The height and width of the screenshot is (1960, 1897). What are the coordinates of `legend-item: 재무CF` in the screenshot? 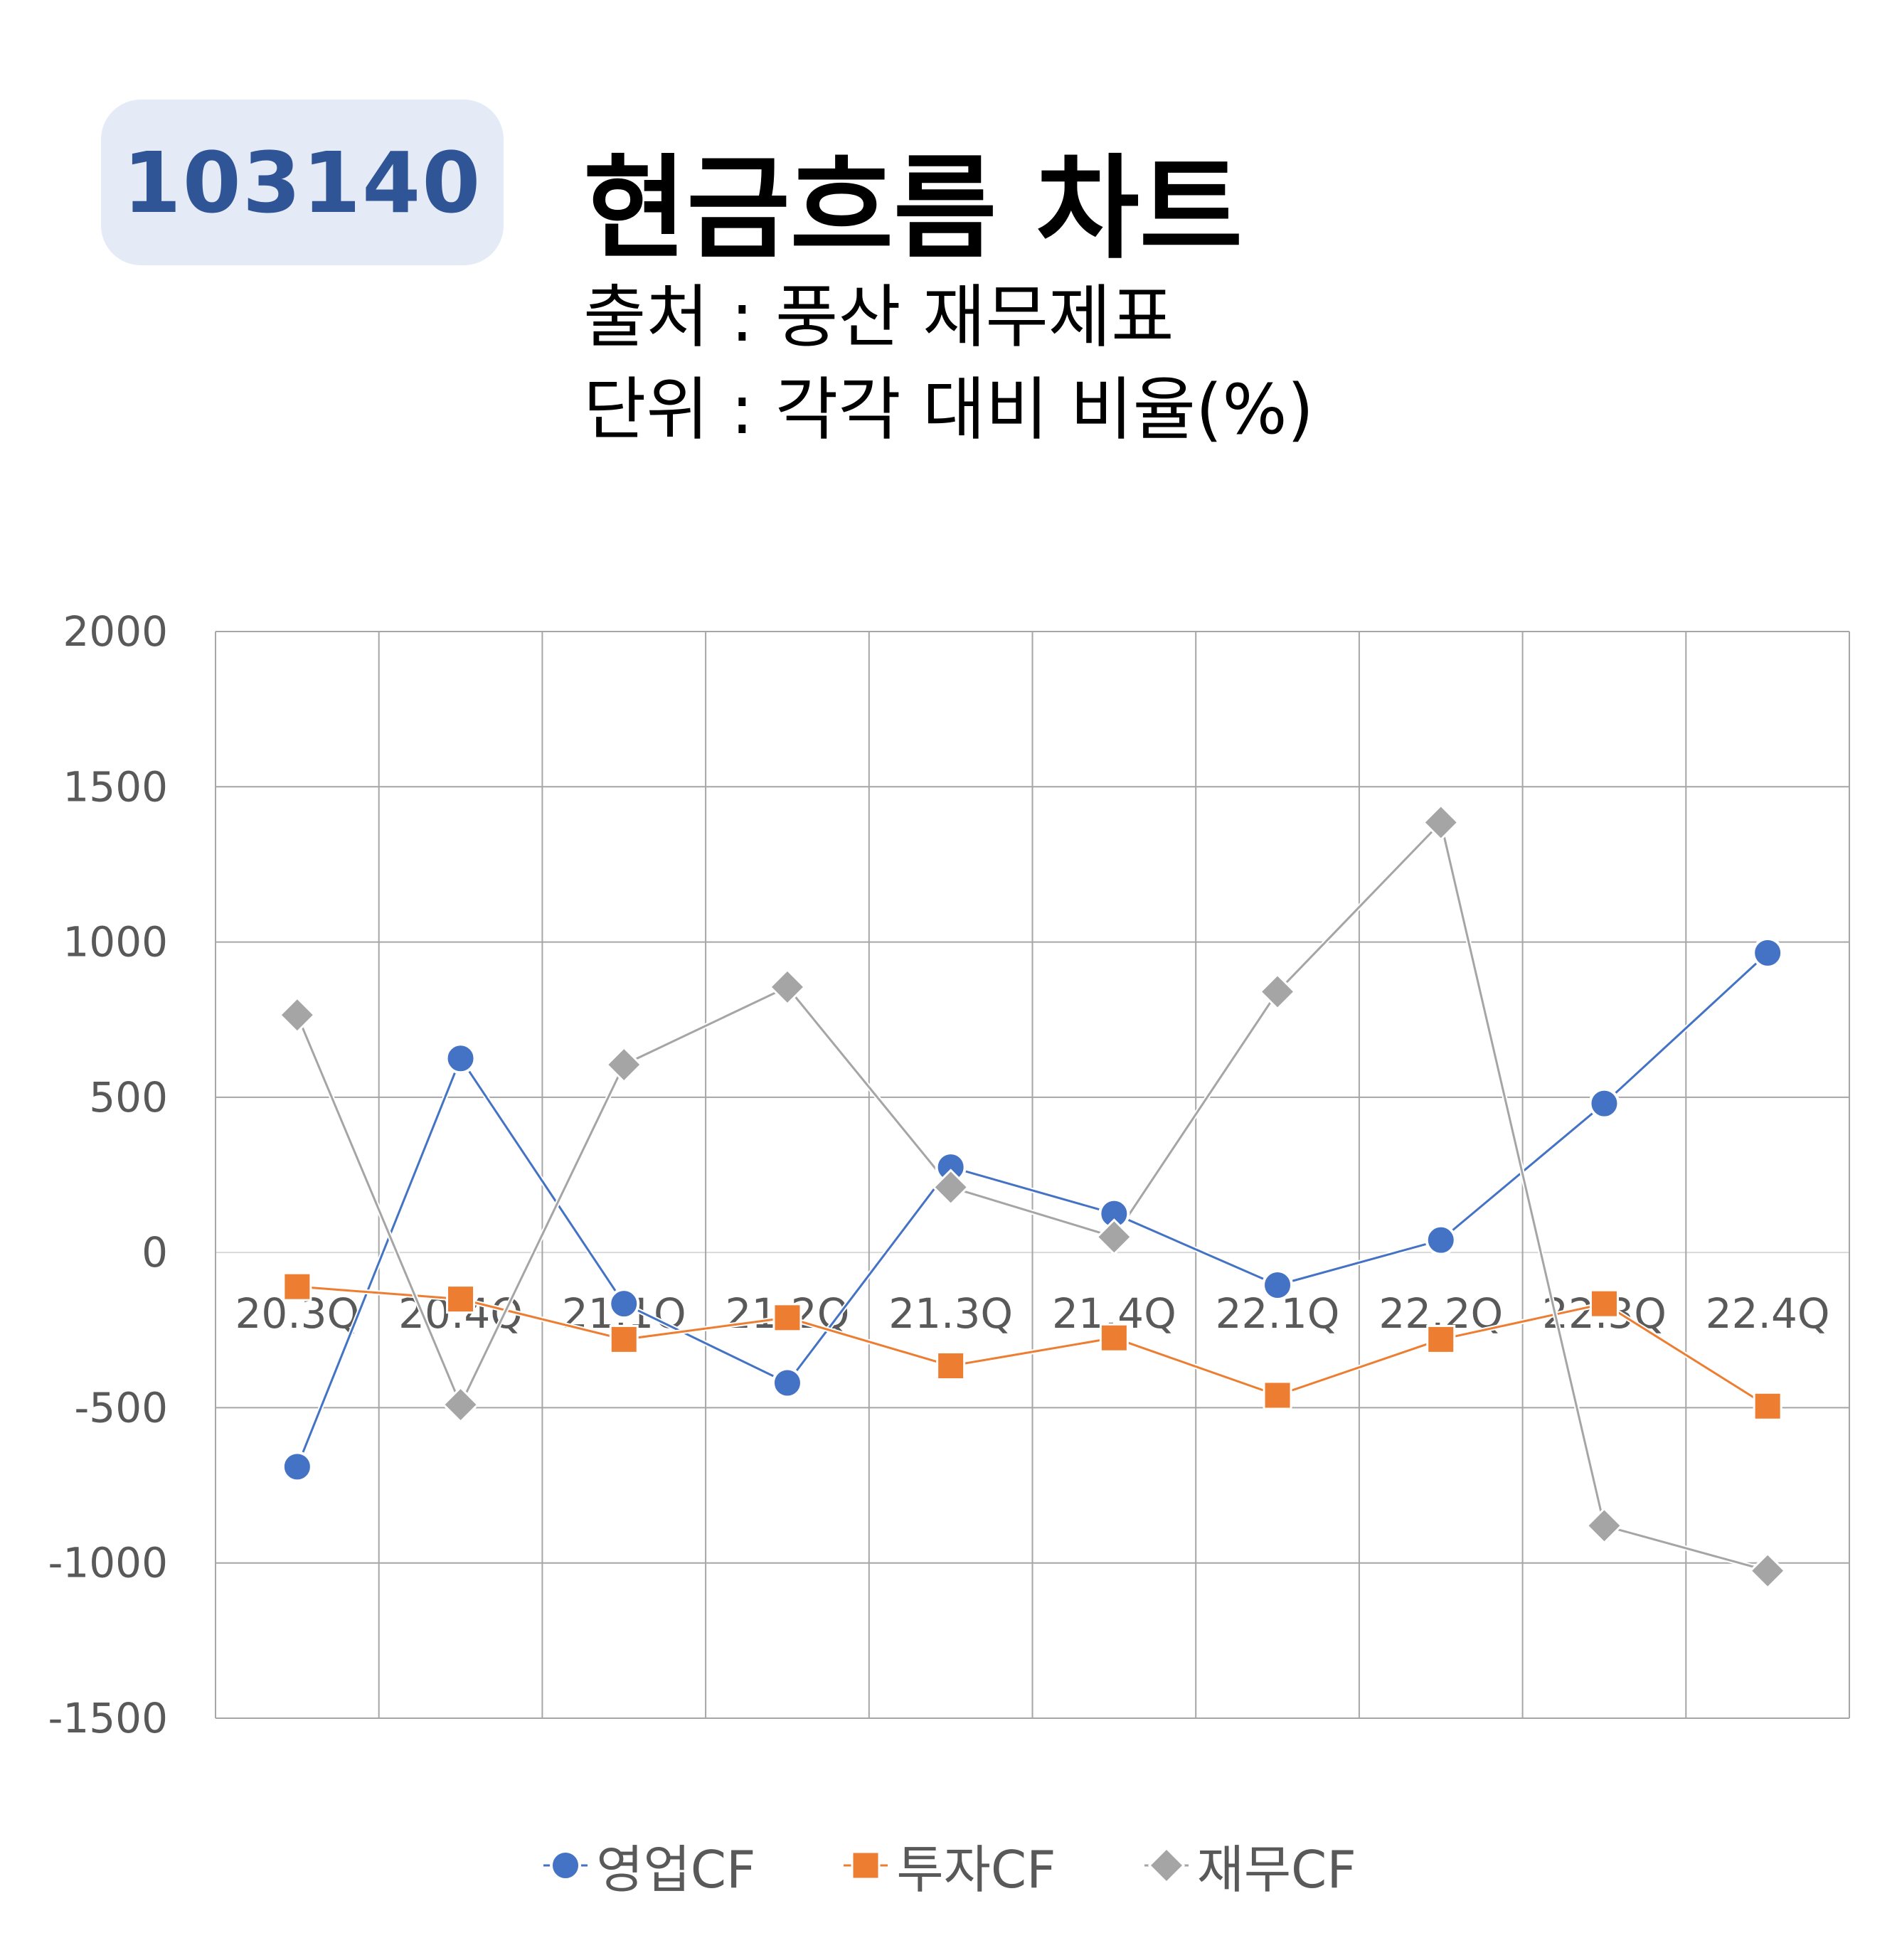 It's located at (1249, 1865).